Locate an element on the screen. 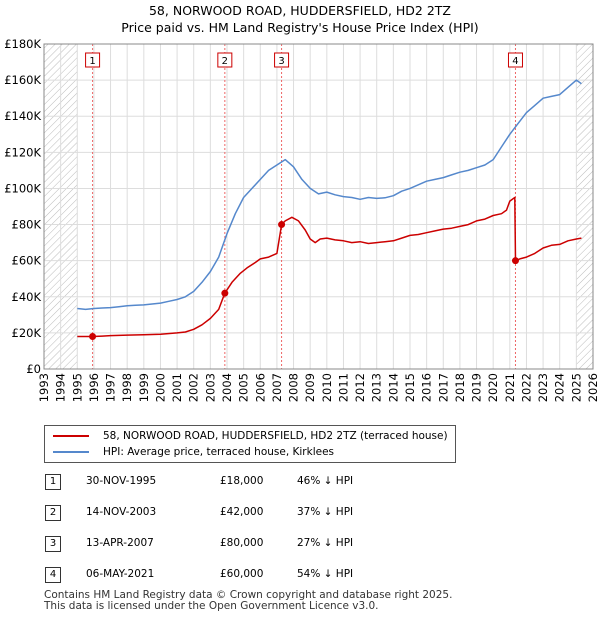 This screenshot has width=600, height=620. x-tick-label: 2004 is located at coordinates (227, 387).